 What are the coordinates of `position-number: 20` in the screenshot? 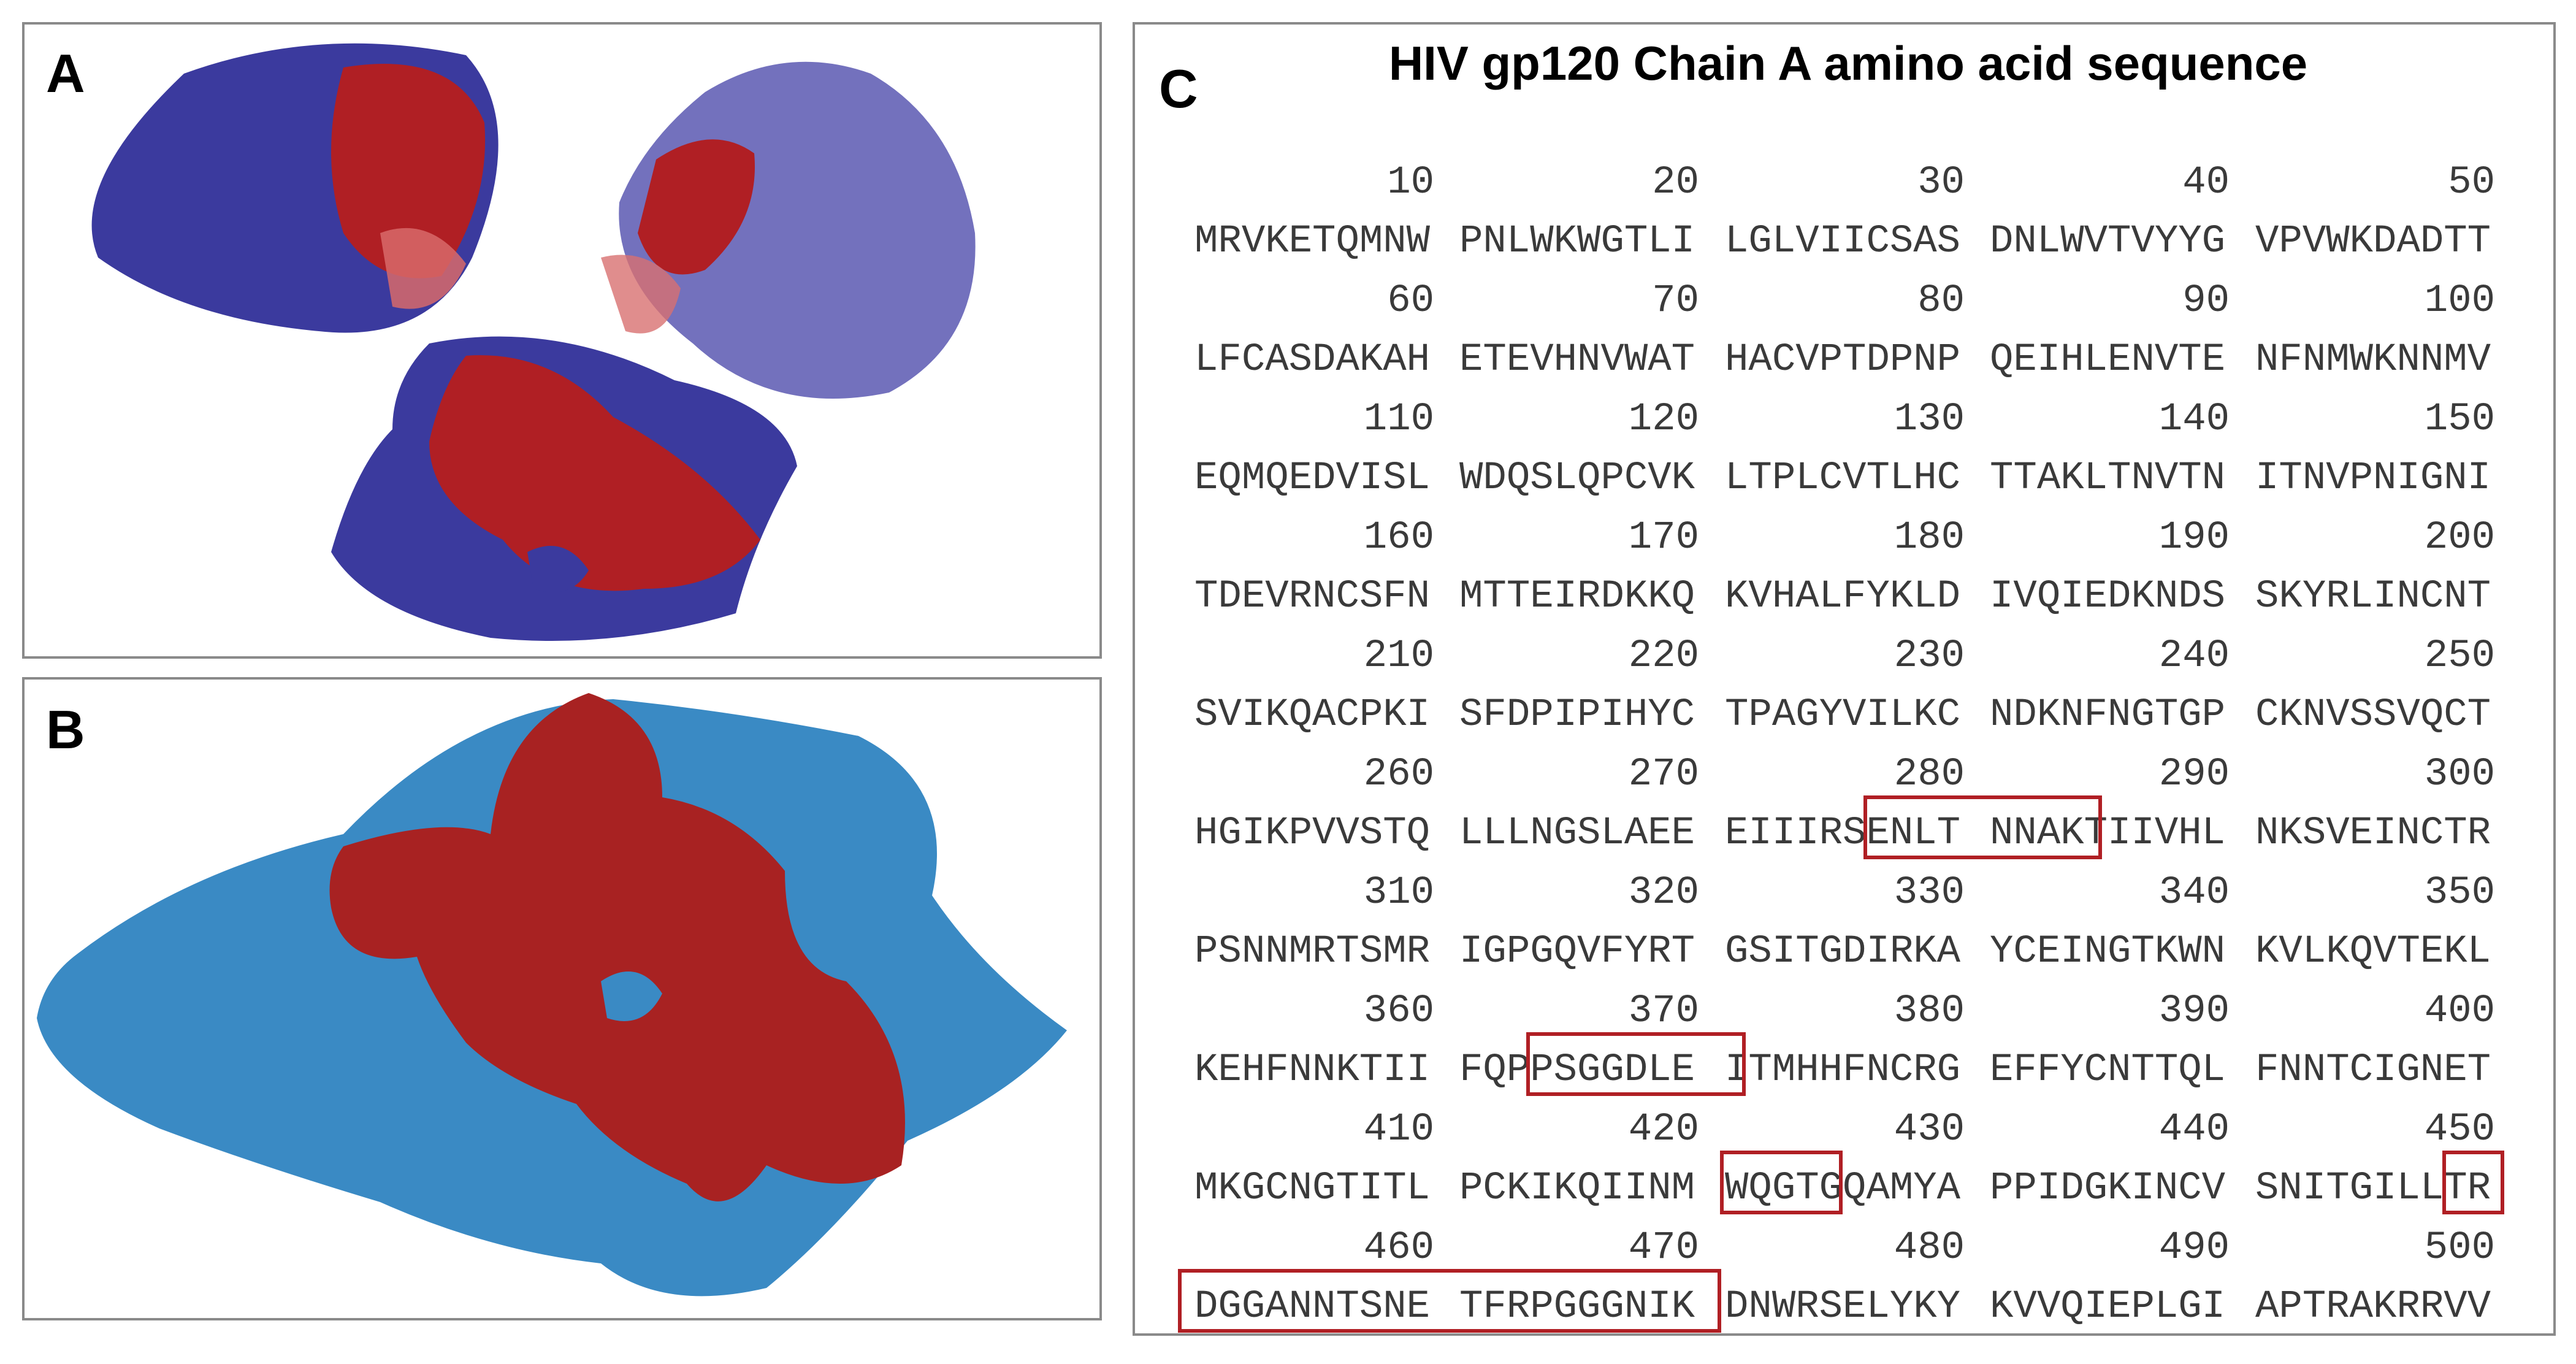 It's located at (1675, 183).